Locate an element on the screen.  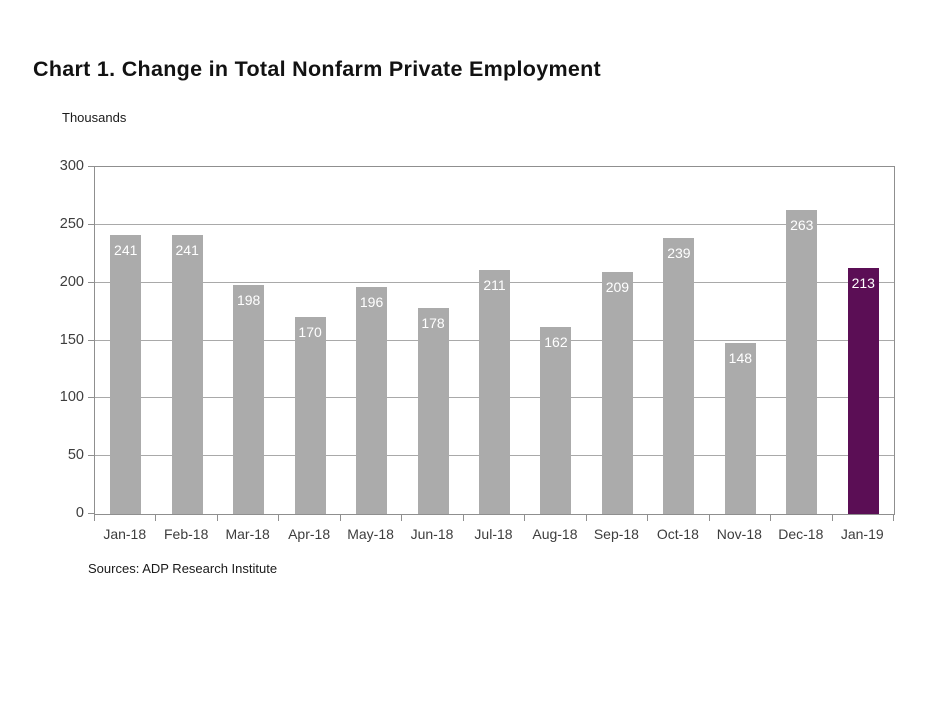
bar-Apr-18: 170 is located at coordinates (310, 415).